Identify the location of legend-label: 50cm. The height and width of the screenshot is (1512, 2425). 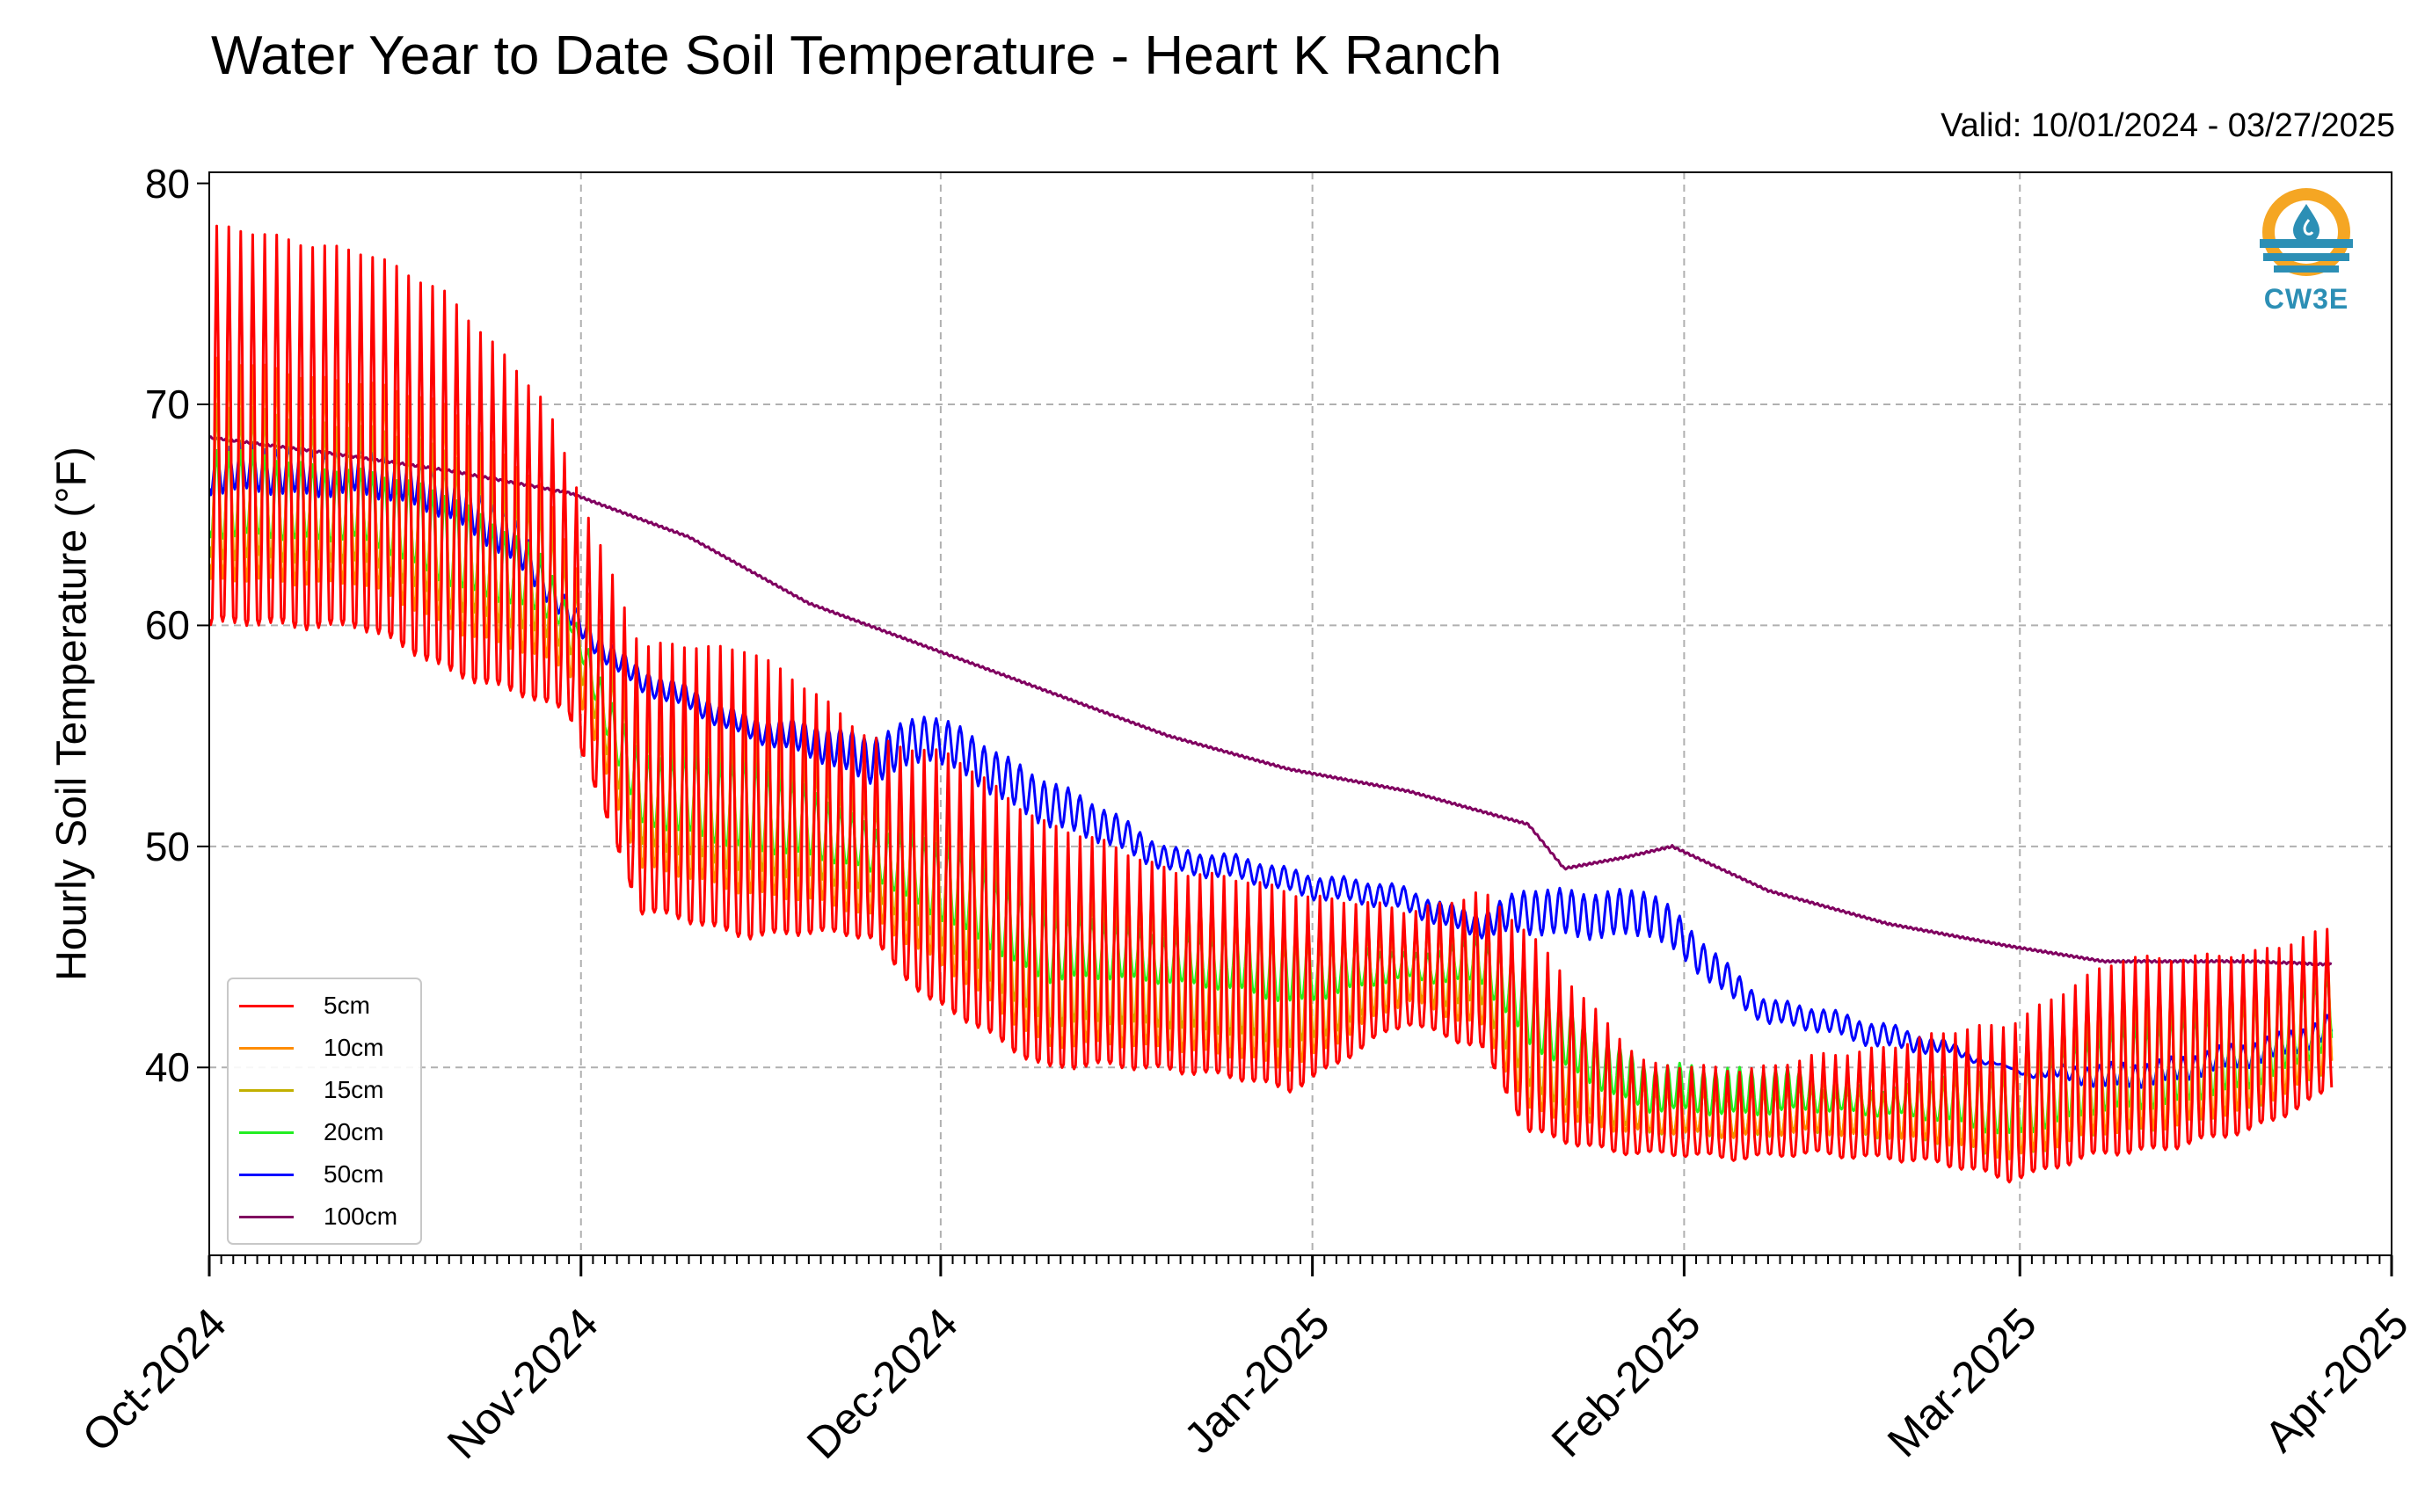
(354, 1174).